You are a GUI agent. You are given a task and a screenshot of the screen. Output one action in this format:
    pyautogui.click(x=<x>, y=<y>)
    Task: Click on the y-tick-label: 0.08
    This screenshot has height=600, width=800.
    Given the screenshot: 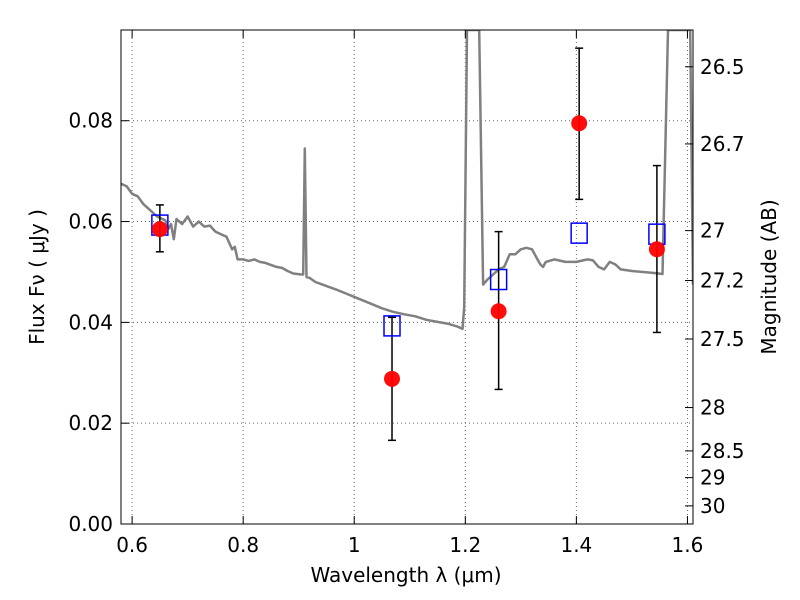 What is the action you would take?
    pyautogui.click(x=90, y=121)
    